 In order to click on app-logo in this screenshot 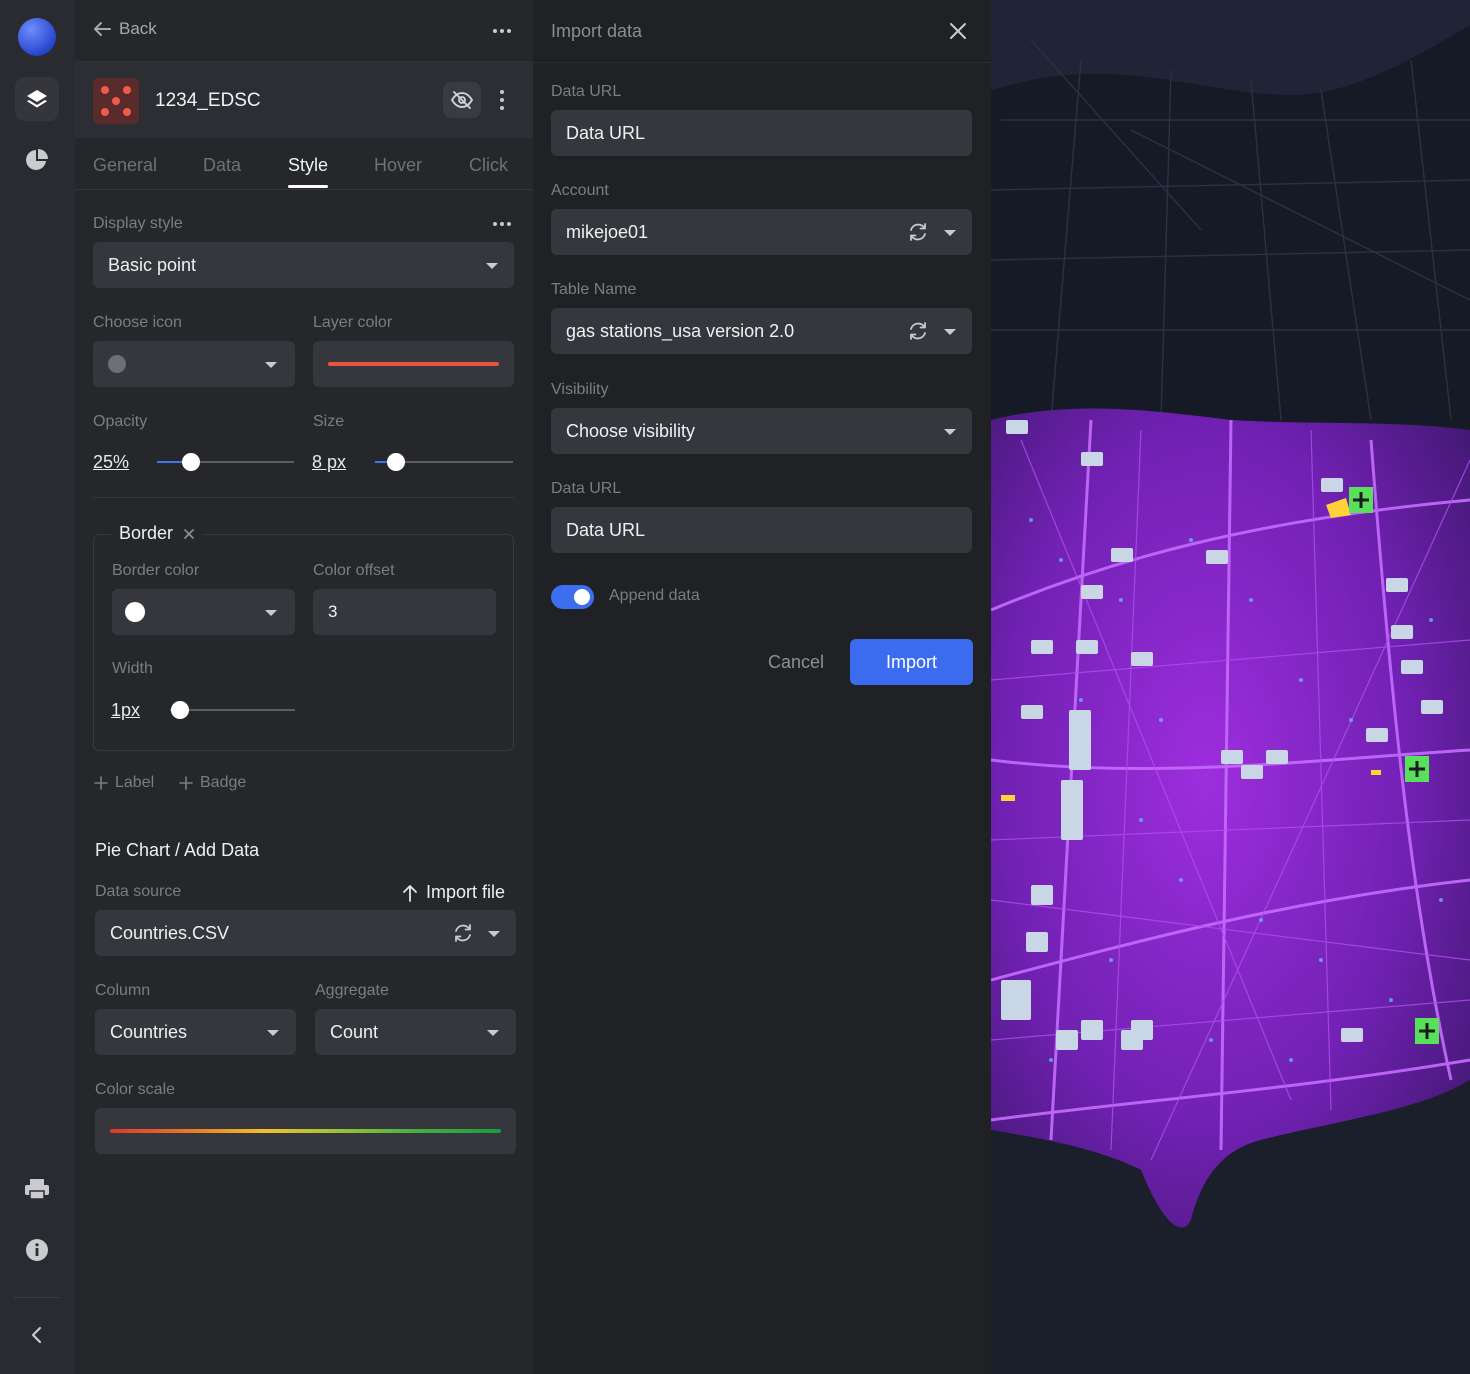, I will do `click(37, 37)`.